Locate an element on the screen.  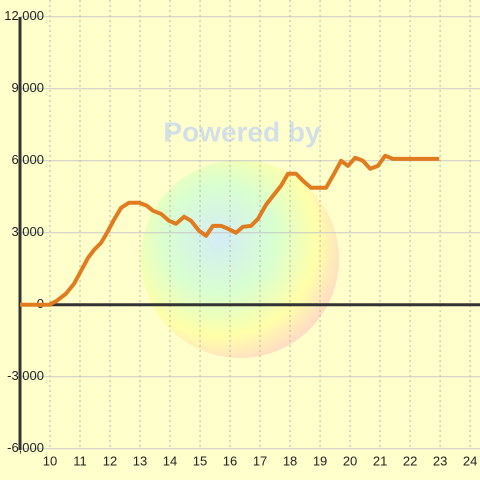
x-tick-label: 19 is located at coordinates (320, 460).